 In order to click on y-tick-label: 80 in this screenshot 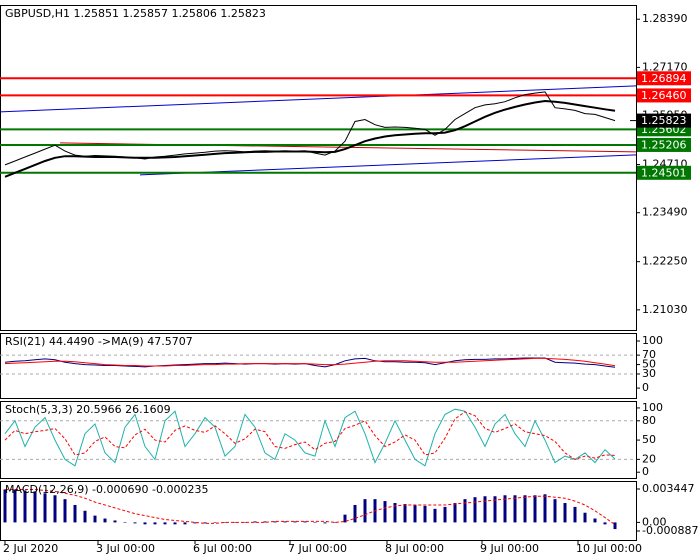, I will do `click(649, 420)`.